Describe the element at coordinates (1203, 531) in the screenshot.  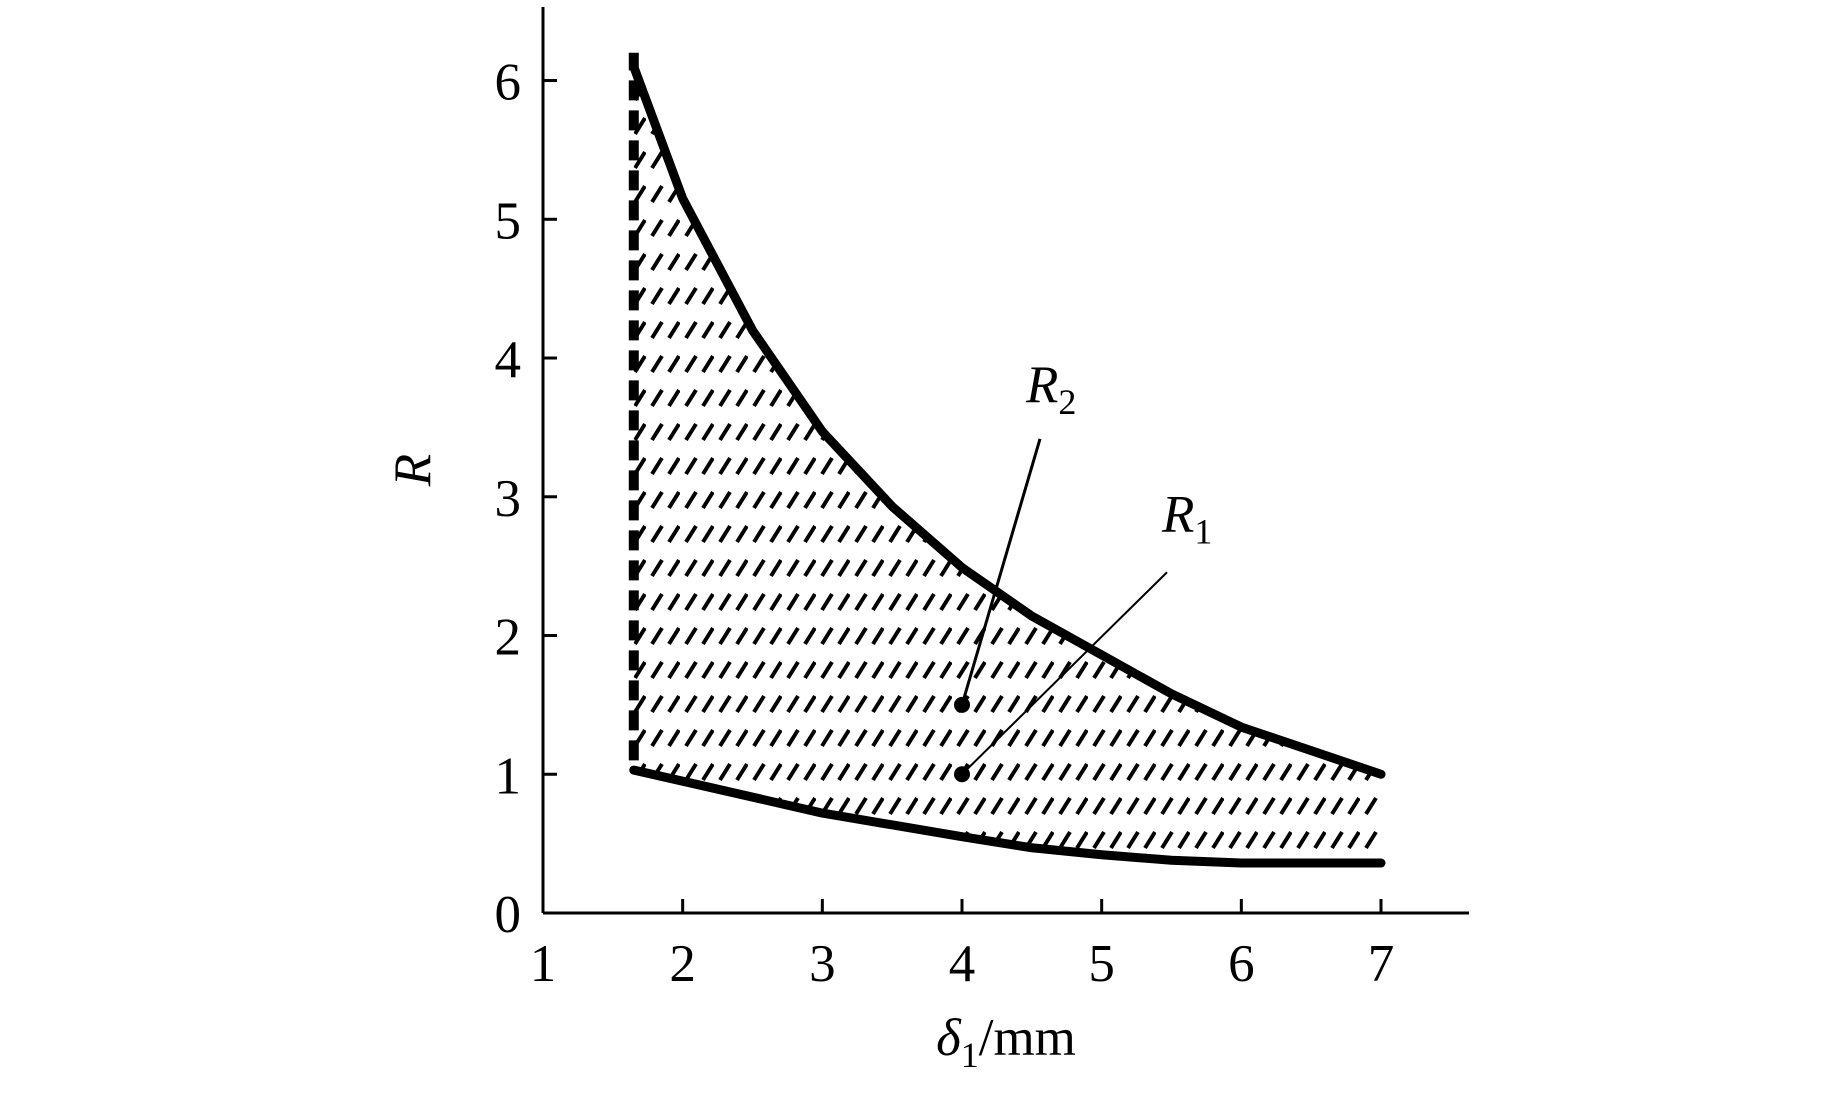
I see `point-label-subscript: 1` at that location.